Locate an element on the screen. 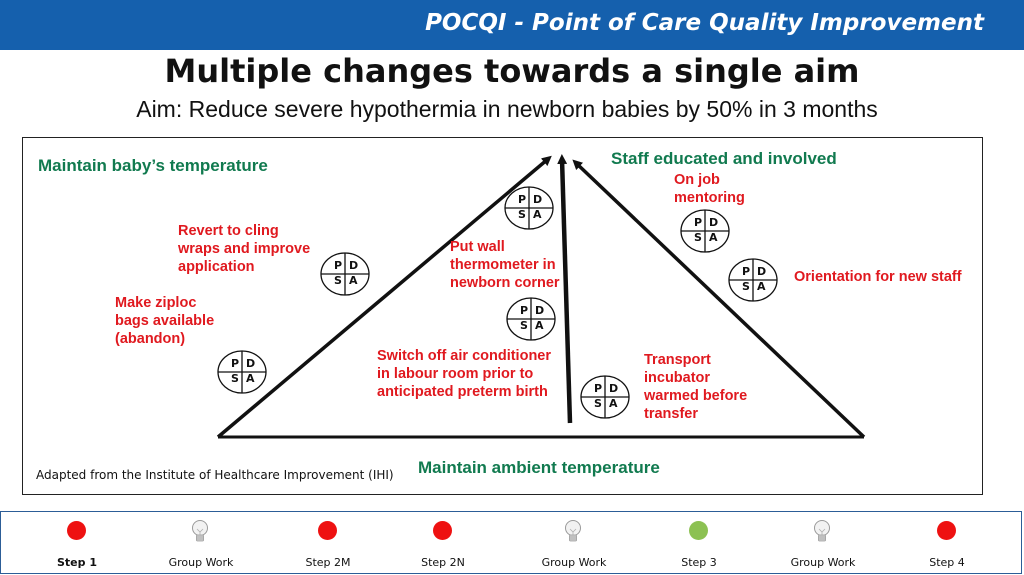 The height and width of the screenshot is (575, 1024). change-on-job-mentoring: On job mentoring is located at coordinates (709, 189).